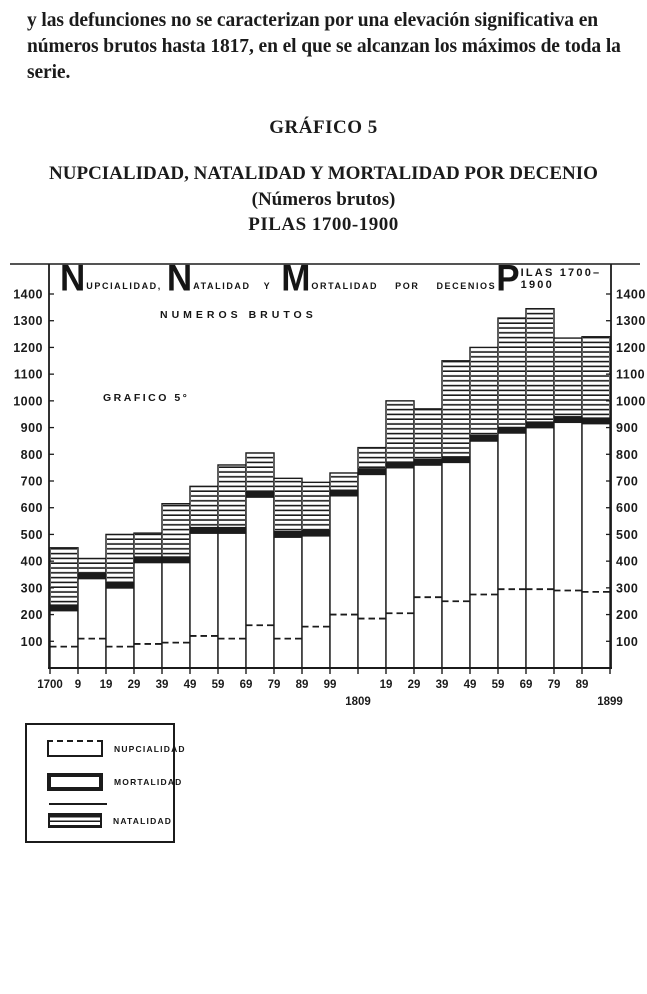 This screenshot has width=647, height=994. I want to click on chart-inner-grafico-label: GRAFICO 5°, so click(146, 398).